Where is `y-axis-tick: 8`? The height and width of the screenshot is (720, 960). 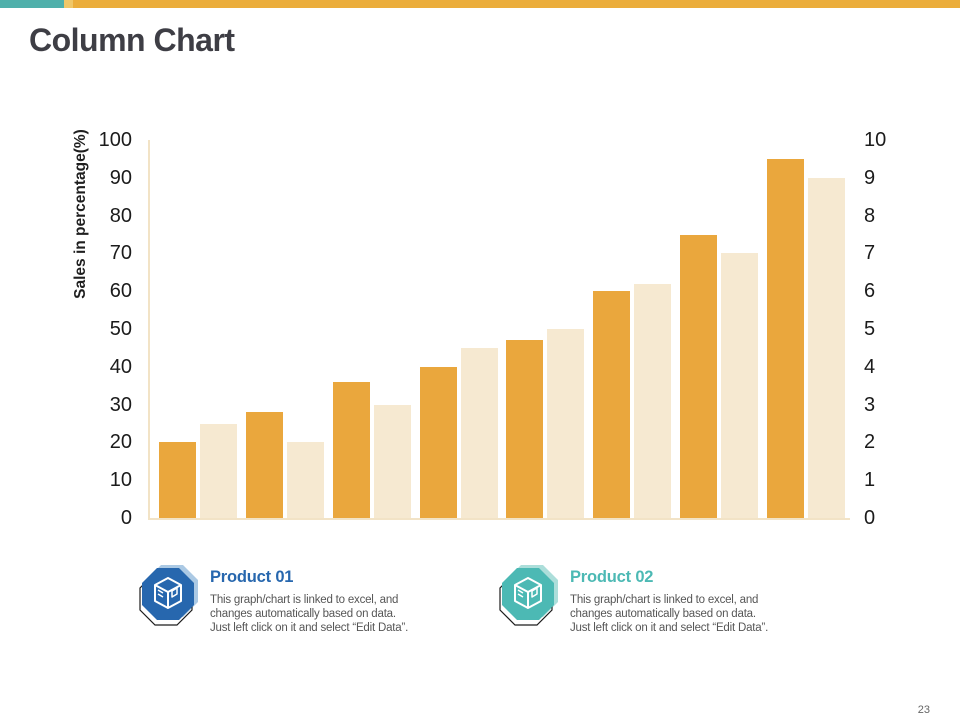 y-axis-tick: 8 is located at coordinates (870, 215).